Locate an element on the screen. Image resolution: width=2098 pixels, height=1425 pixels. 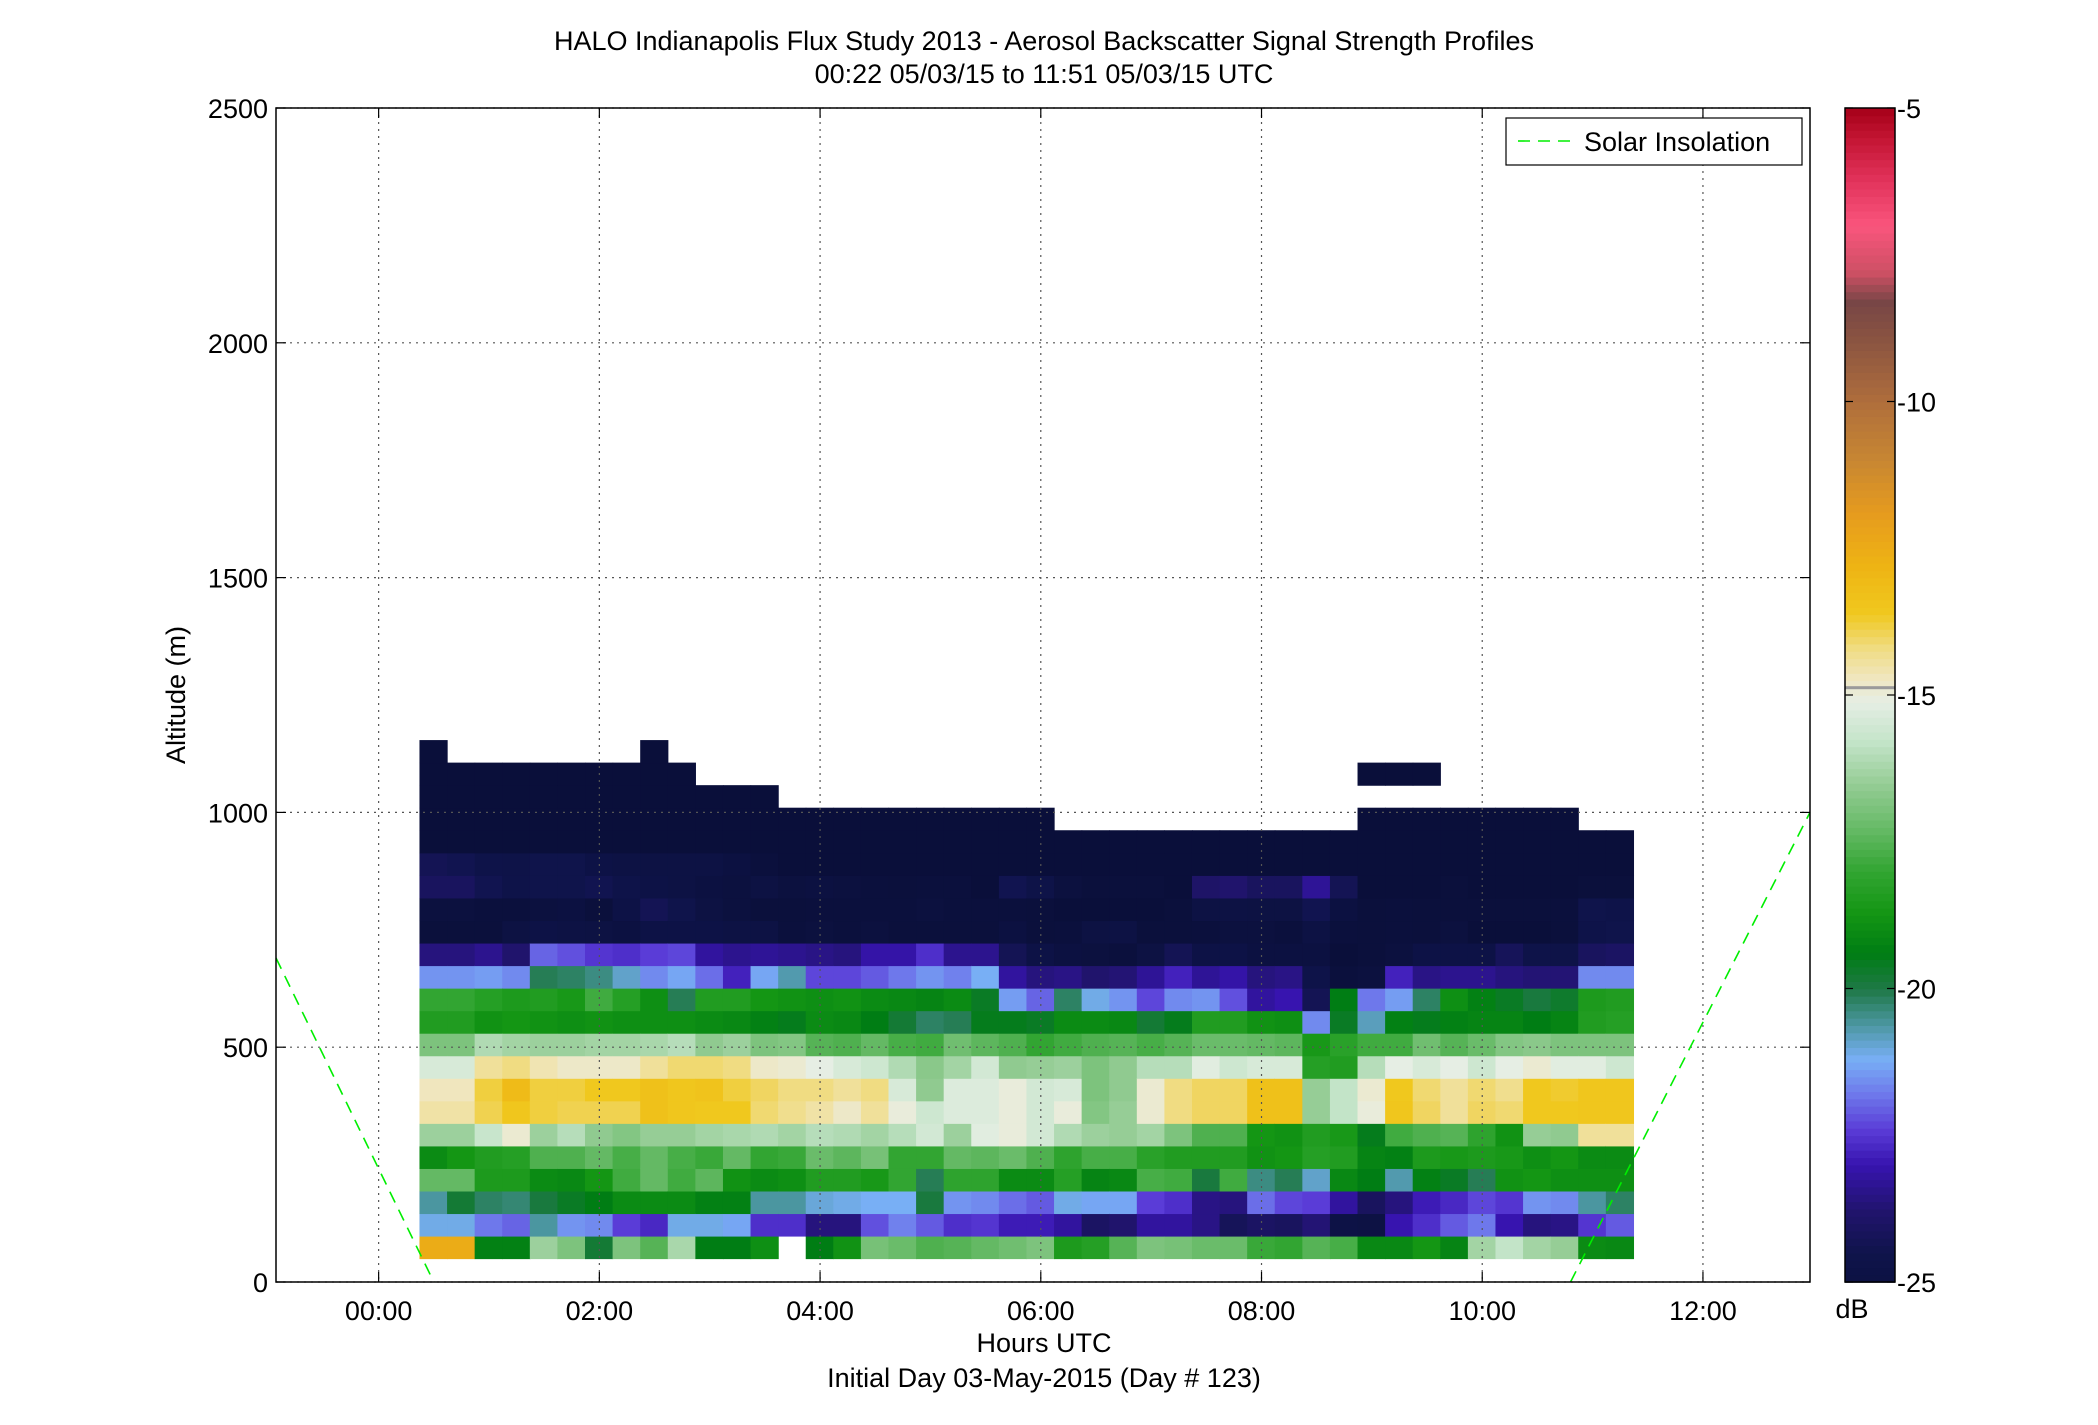
legend: Solar Insolation is located at coordinates (1654, 141).